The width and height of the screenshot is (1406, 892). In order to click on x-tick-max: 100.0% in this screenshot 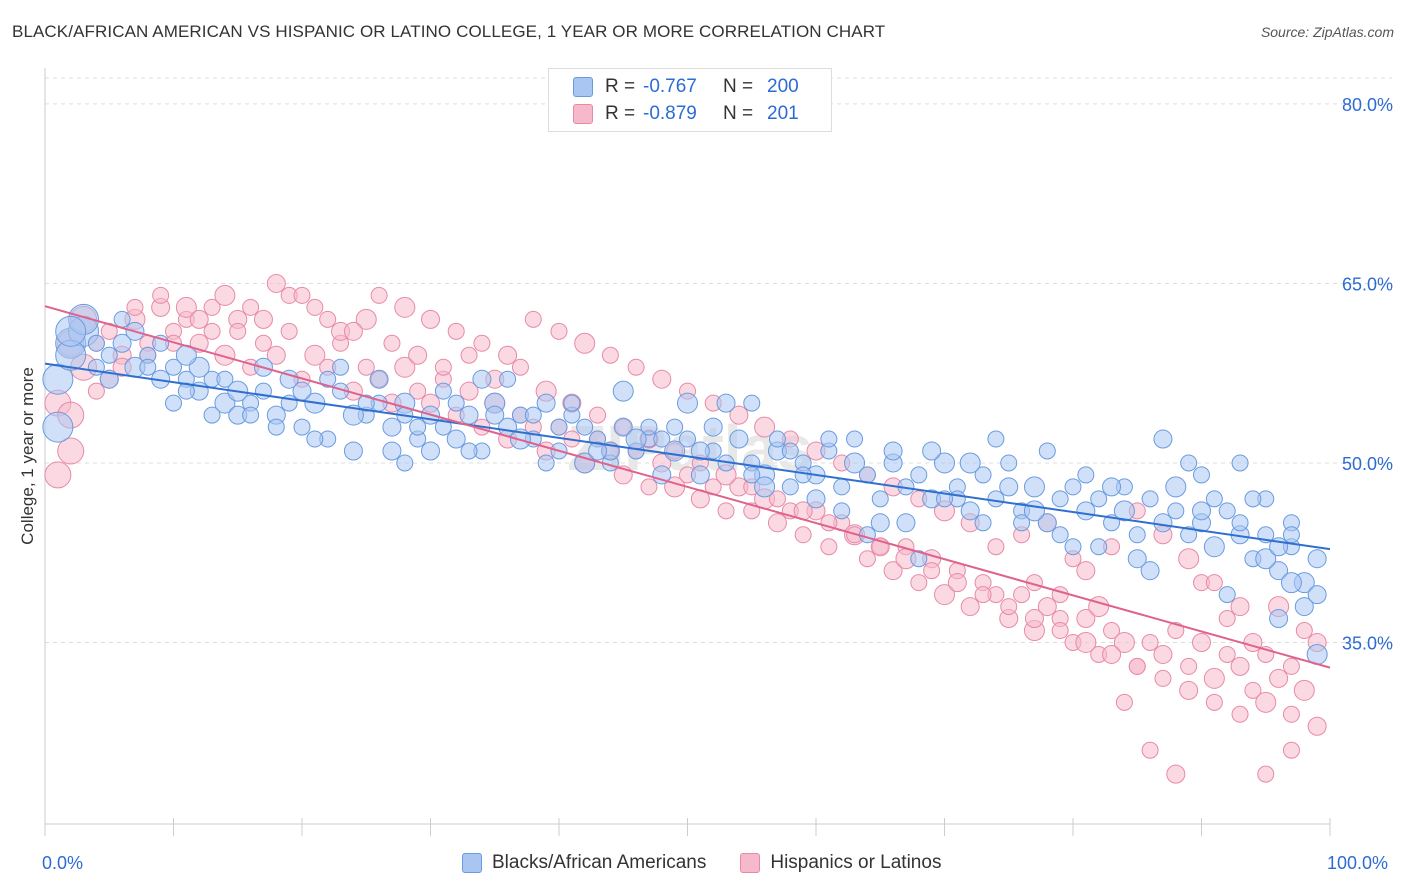, I will do `click(1358, 863)`.